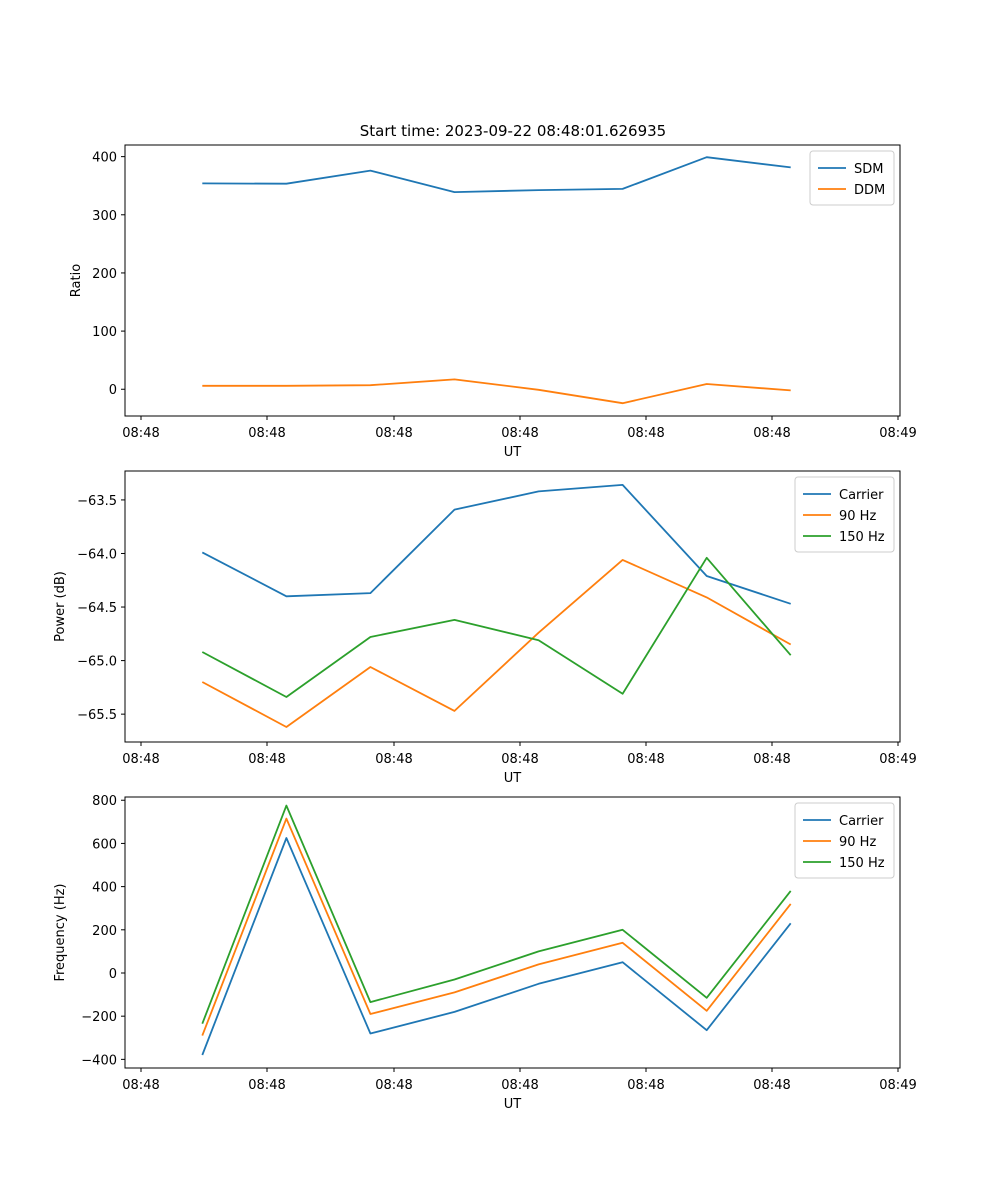 This screenshot has width=1000, height=1200. Describe the element at coordinates (104, 801) in the screenshot. I see `y-tick-label: 800` at that location.